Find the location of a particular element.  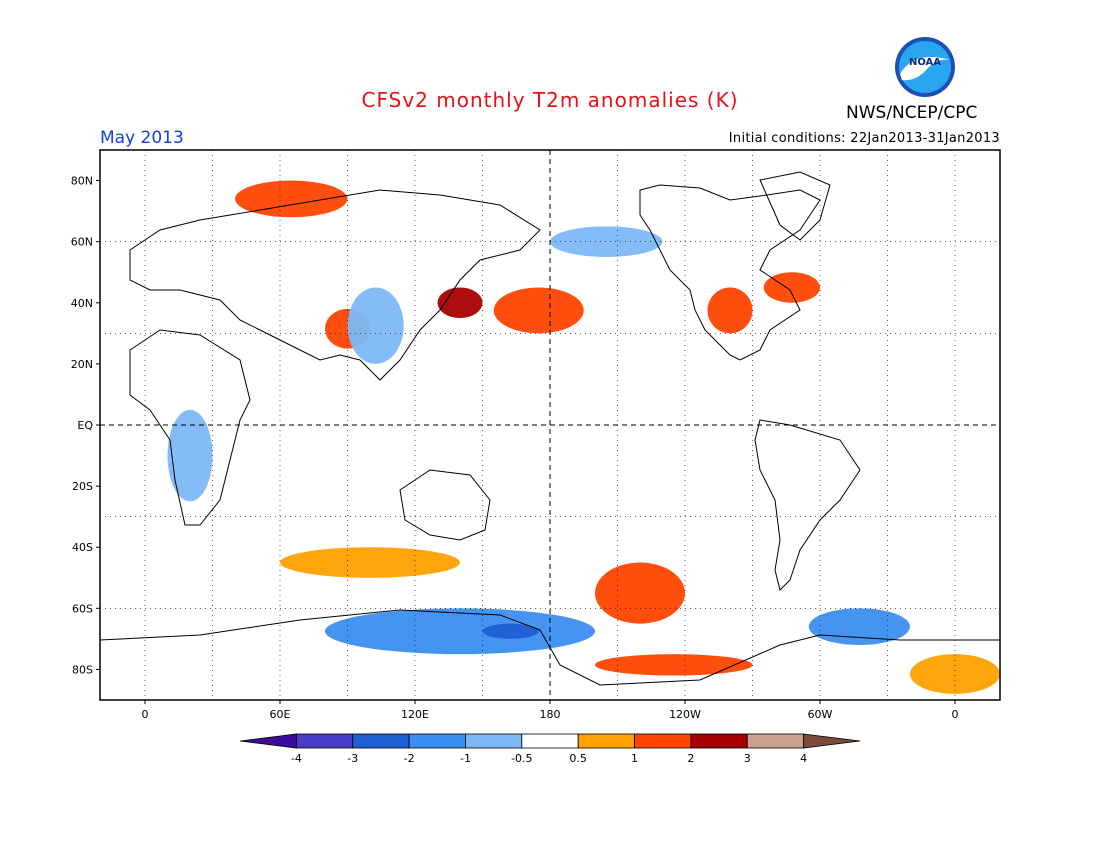

colorbar-label: 0.5 is located at coordinates (578, 758).